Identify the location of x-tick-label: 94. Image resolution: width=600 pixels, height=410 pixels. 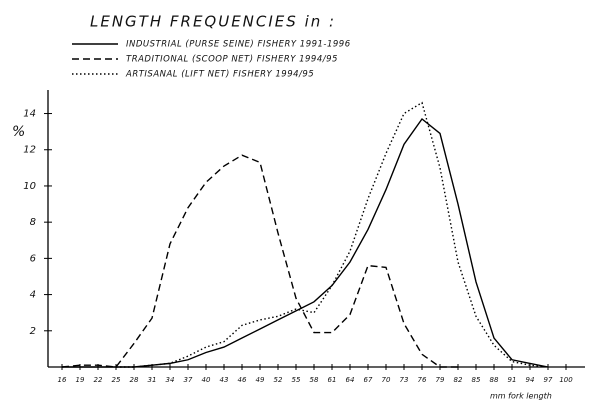
(530, 380).